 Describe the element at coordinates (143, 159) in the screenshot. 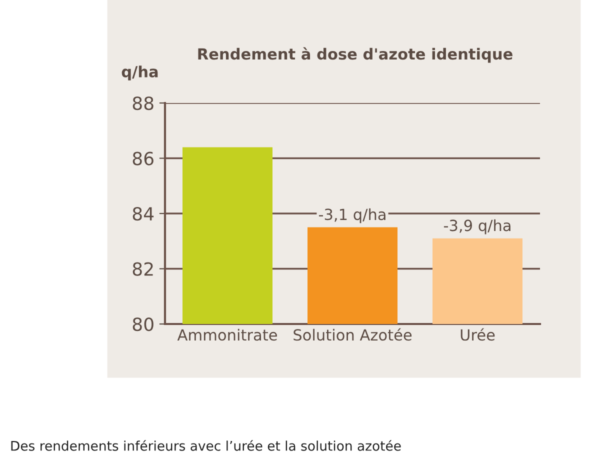

I see `y-tick-label: 86` at that location.